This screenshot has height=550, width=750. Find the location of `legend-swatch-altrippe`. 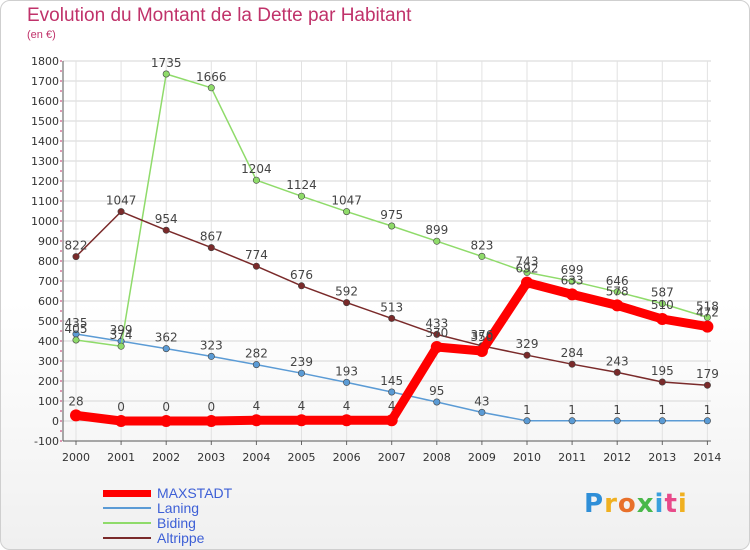

legend-swatch-altrippe is located at coordinates (127, 538).